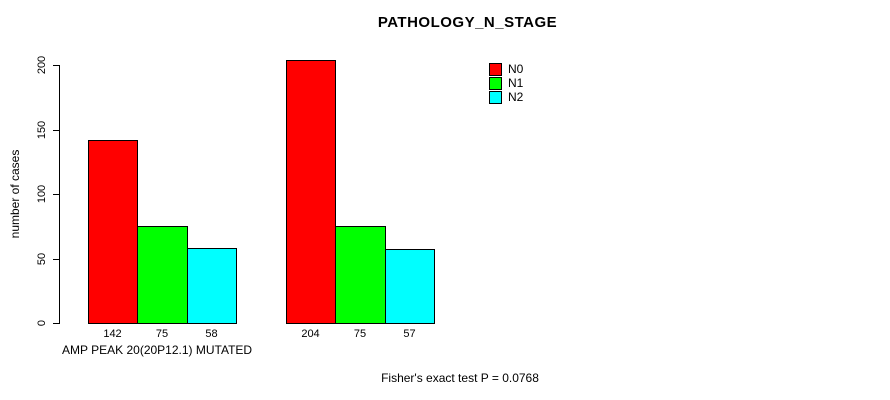  I want to click on legend-swatch-n2, so click(495, 97).